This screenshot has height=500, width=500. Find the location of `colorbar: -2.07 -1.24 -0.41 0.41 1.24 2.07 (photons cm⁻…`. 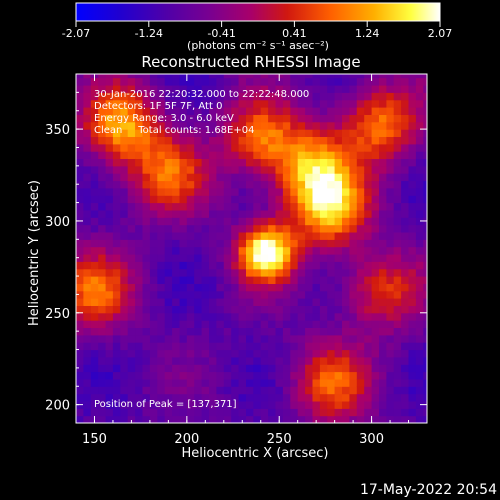

colorbar: -2.07 -1.24 -0.41 0.41 1.24 2.07 (photons cm⁻… is located at coordinates (257, 27).